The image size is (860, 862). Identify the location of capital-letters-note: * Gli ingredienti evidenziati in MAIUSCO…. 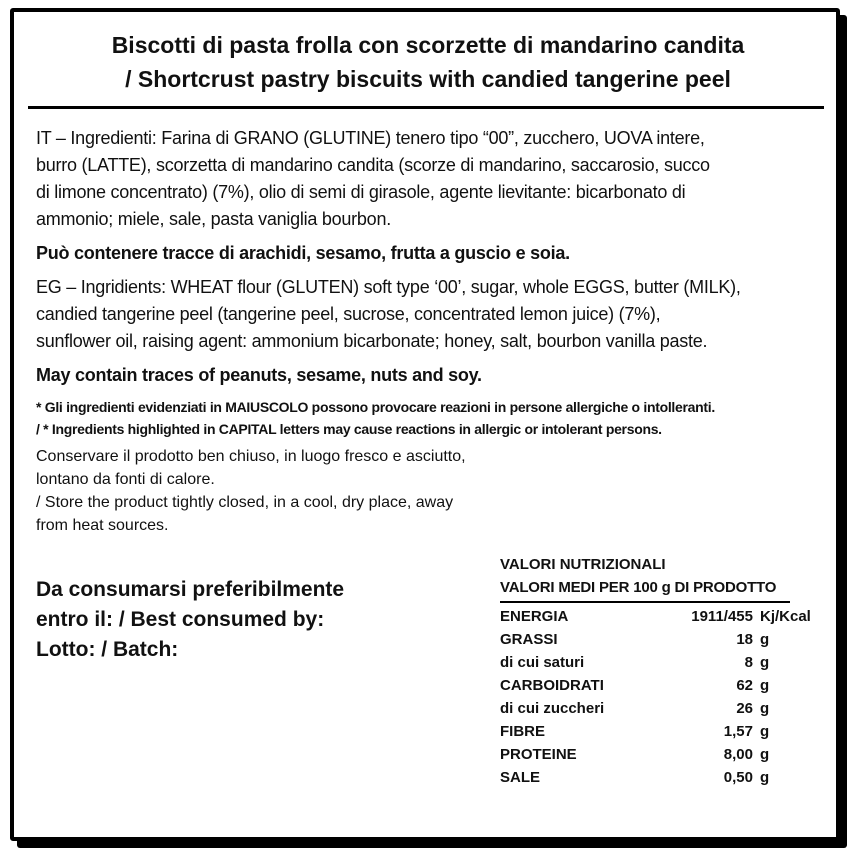
(375, 418).